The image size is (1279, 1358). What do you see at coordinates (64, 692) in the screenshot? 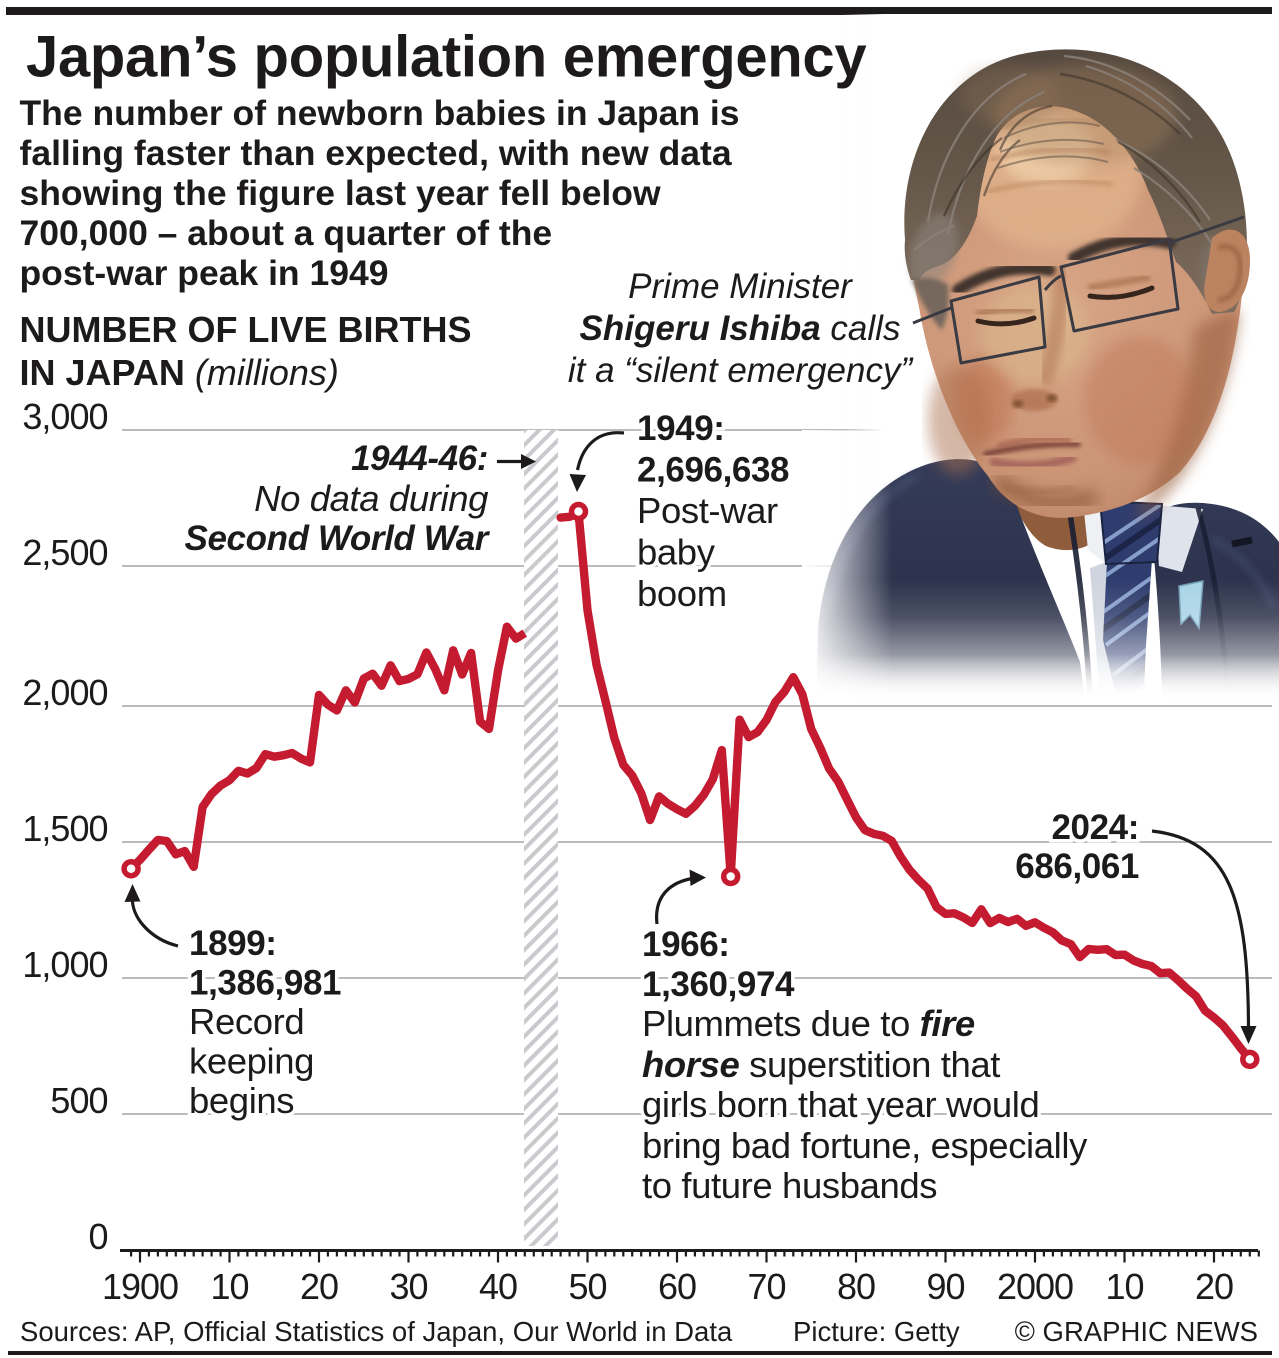
I see `svg-text: 2,000` at bounding box center [64, 692].